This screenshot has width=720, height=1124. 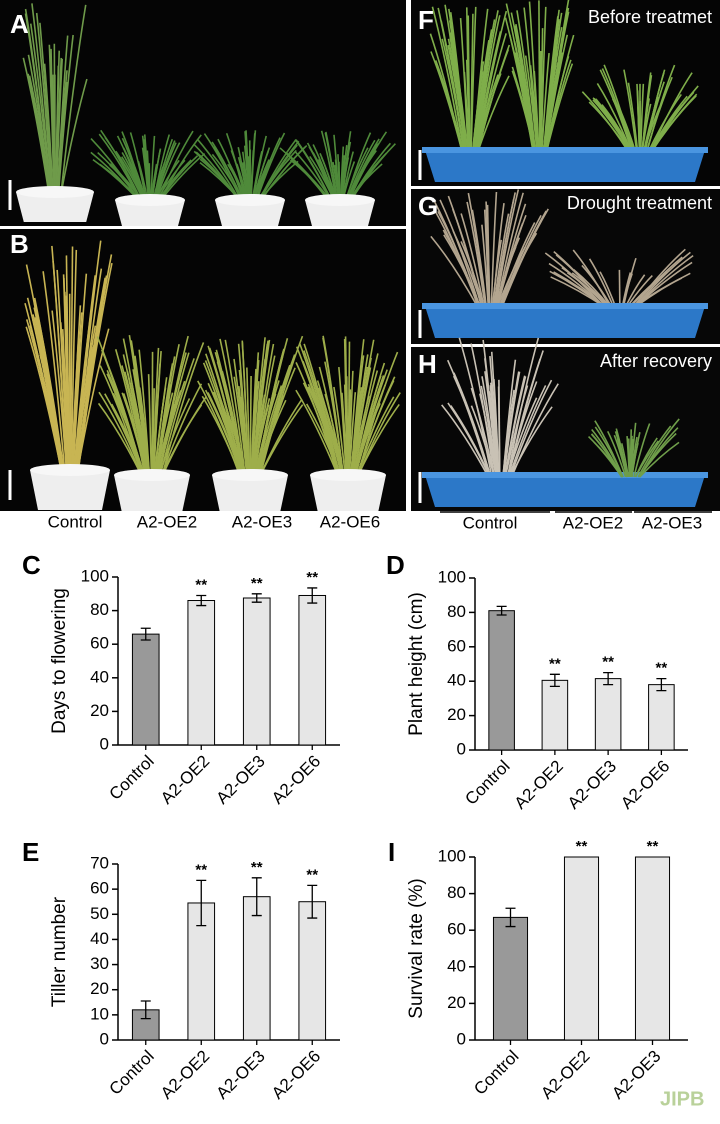 What do you see at coordinates (682, 1099) in the screenshot?
I see `watermark: JIPB` at bounding box center [682, 1099].